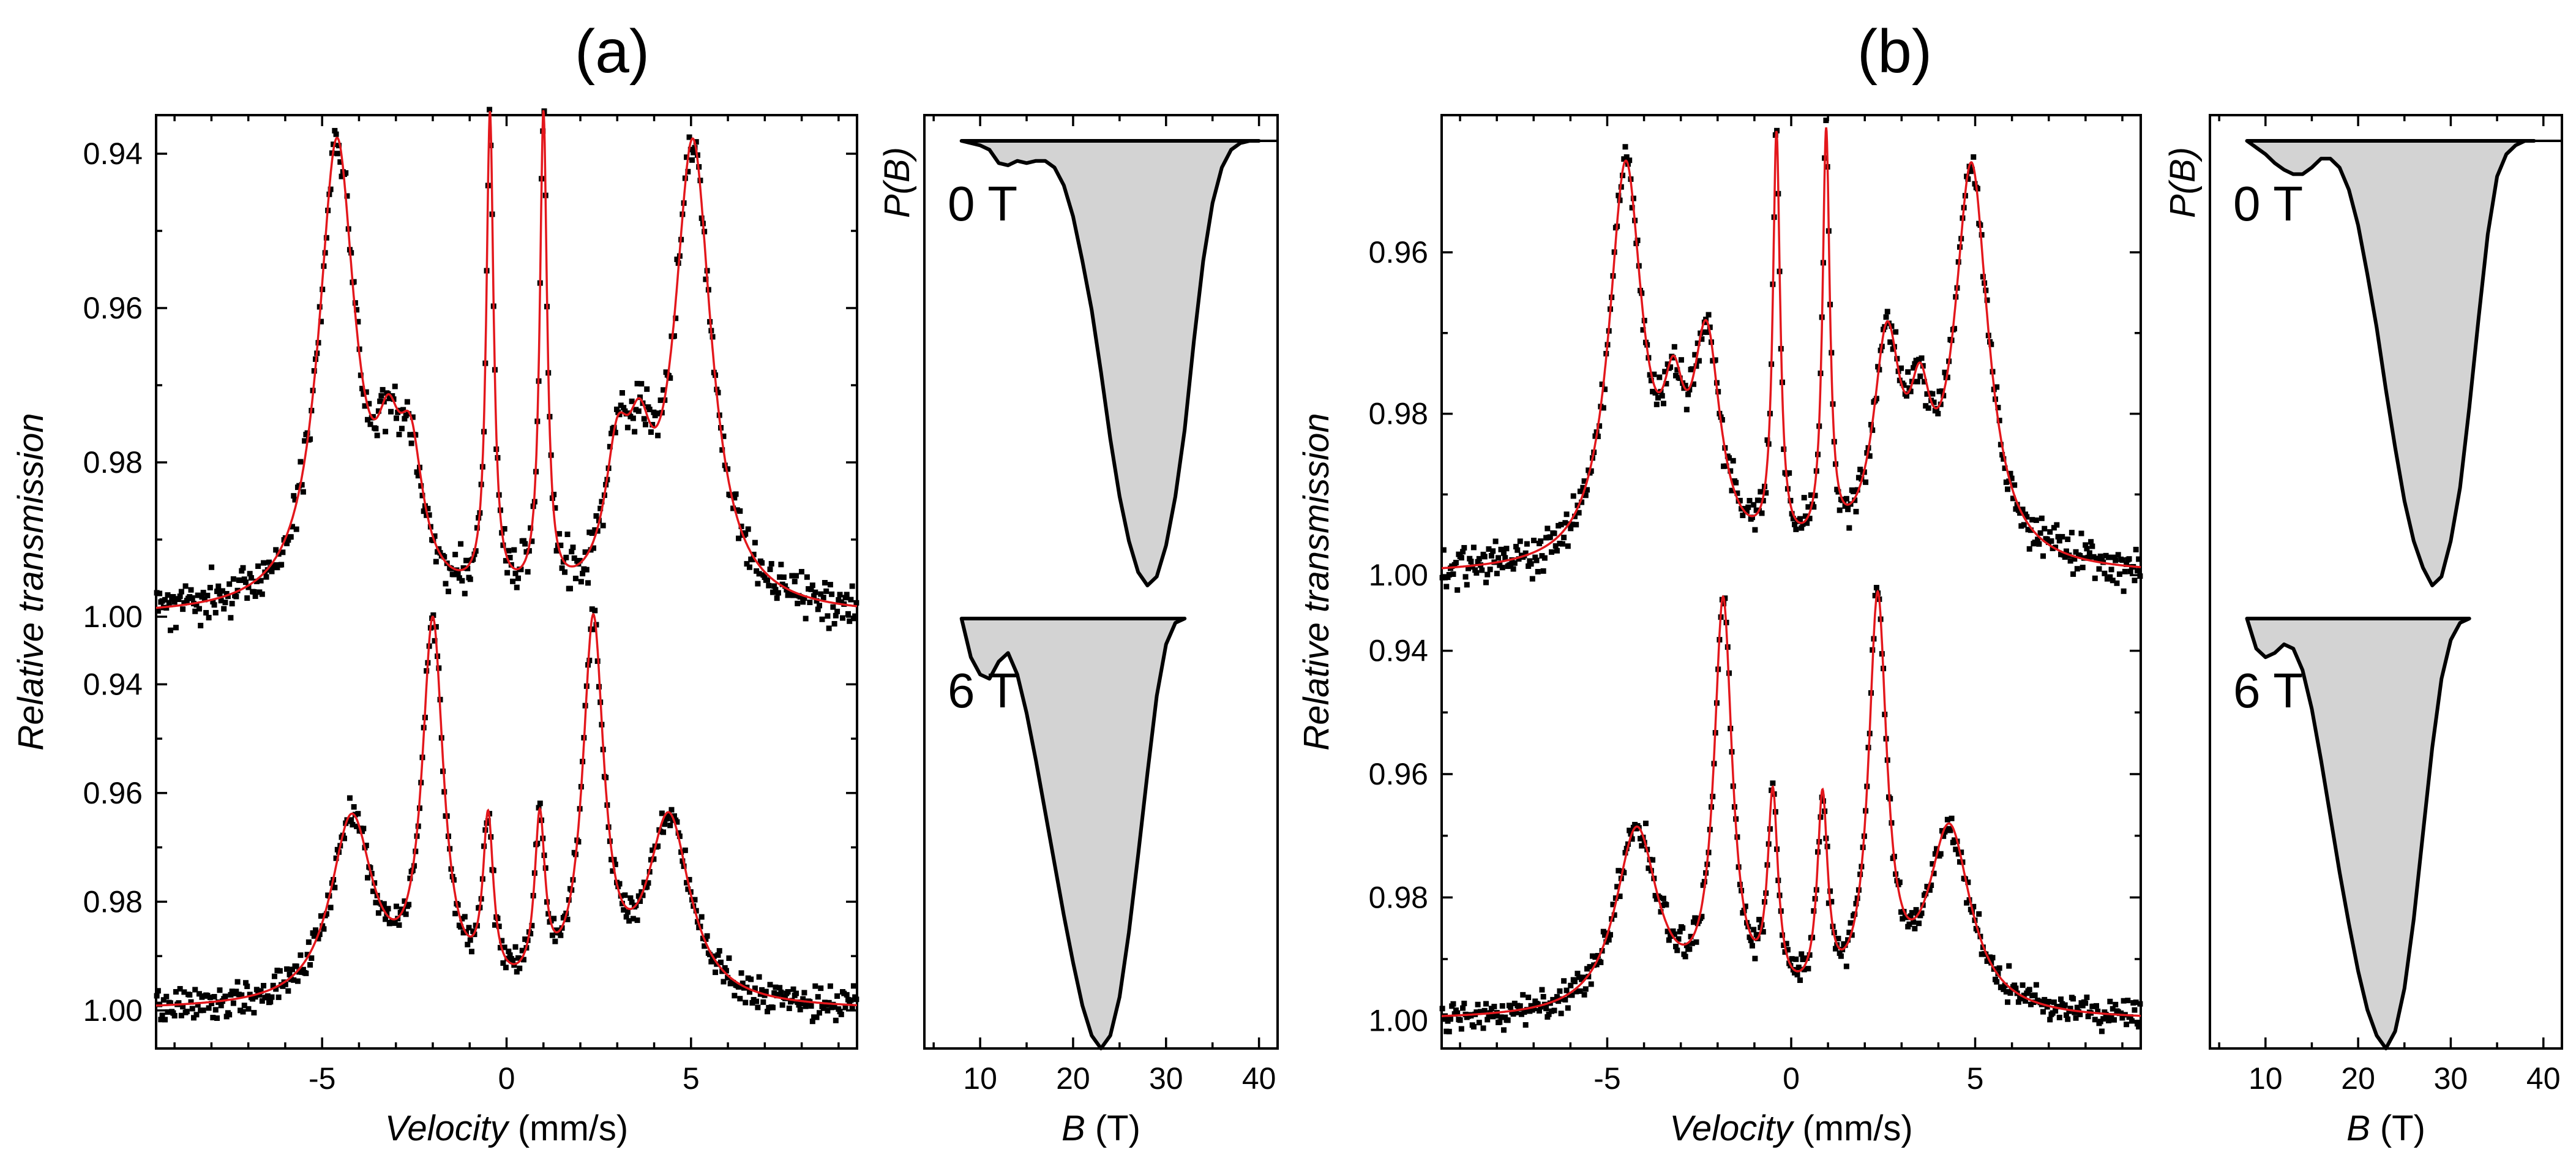 The image size is (2576, 1163). Describe the element at coordinates (2266, 1078) in the screenshot. I see `x-tick-label: 10` at that location.